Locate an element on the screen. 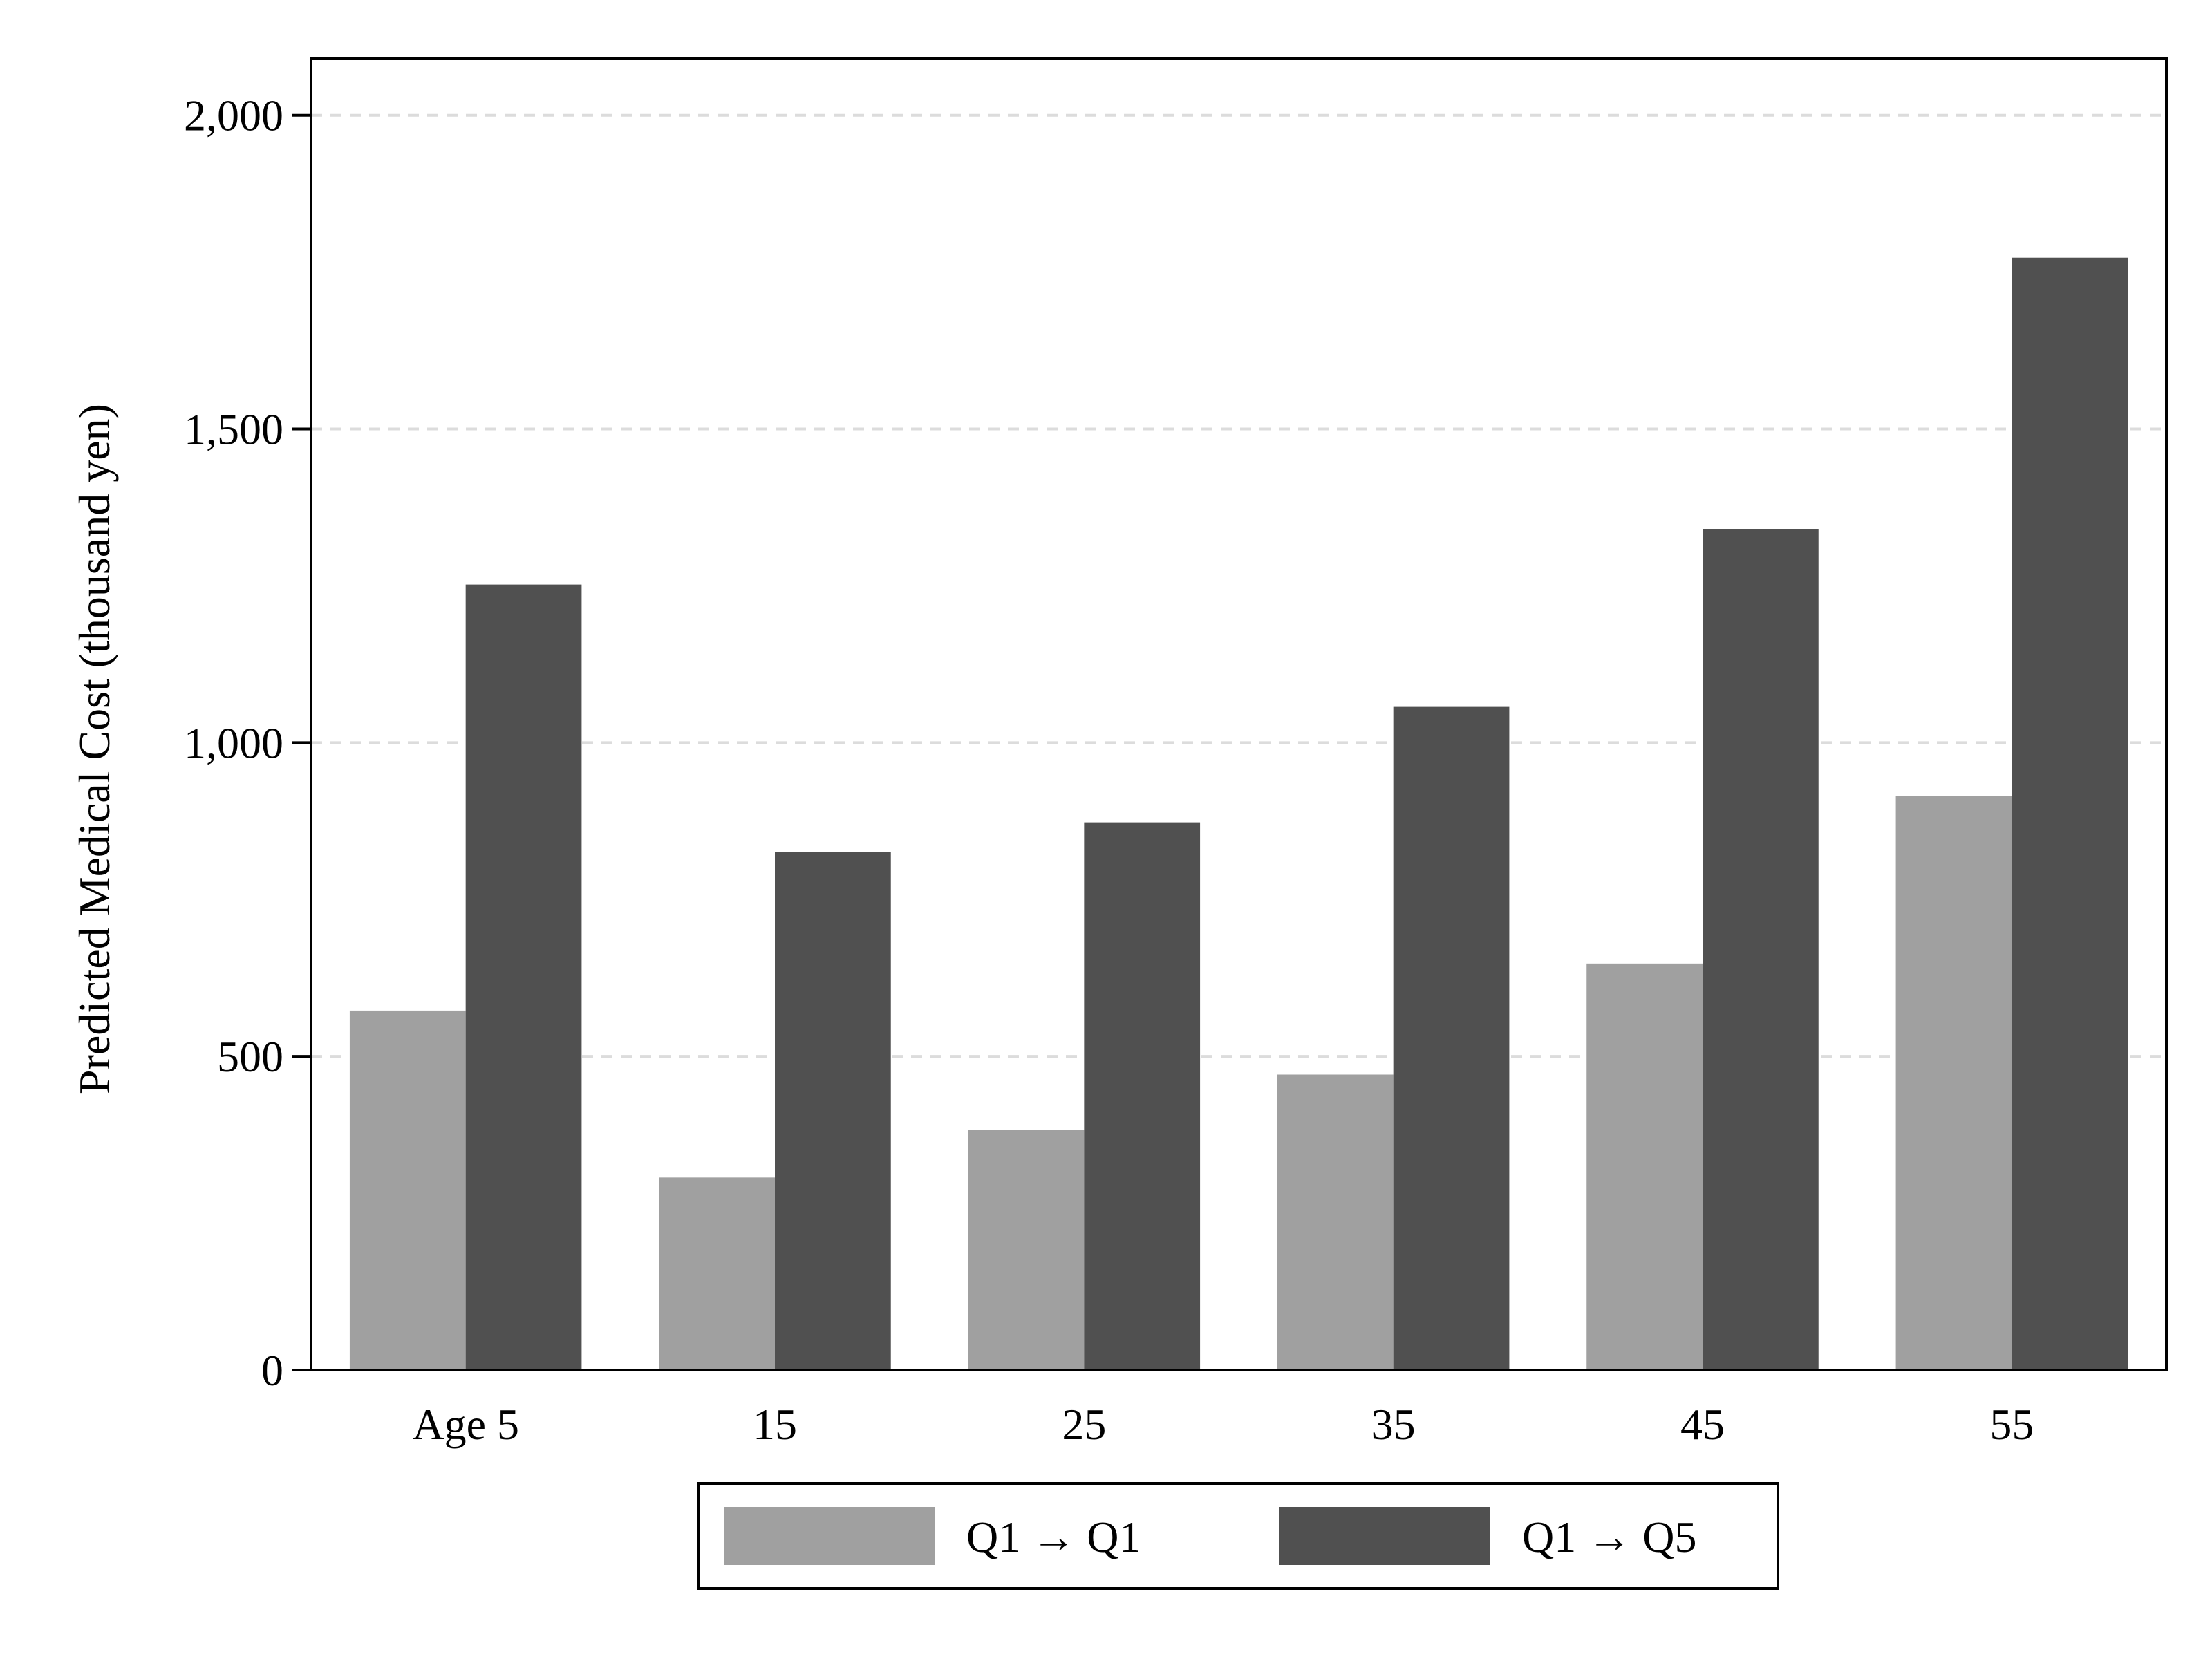  y-tick-label-1000: 1,000 is located at coordinates (233, 742).